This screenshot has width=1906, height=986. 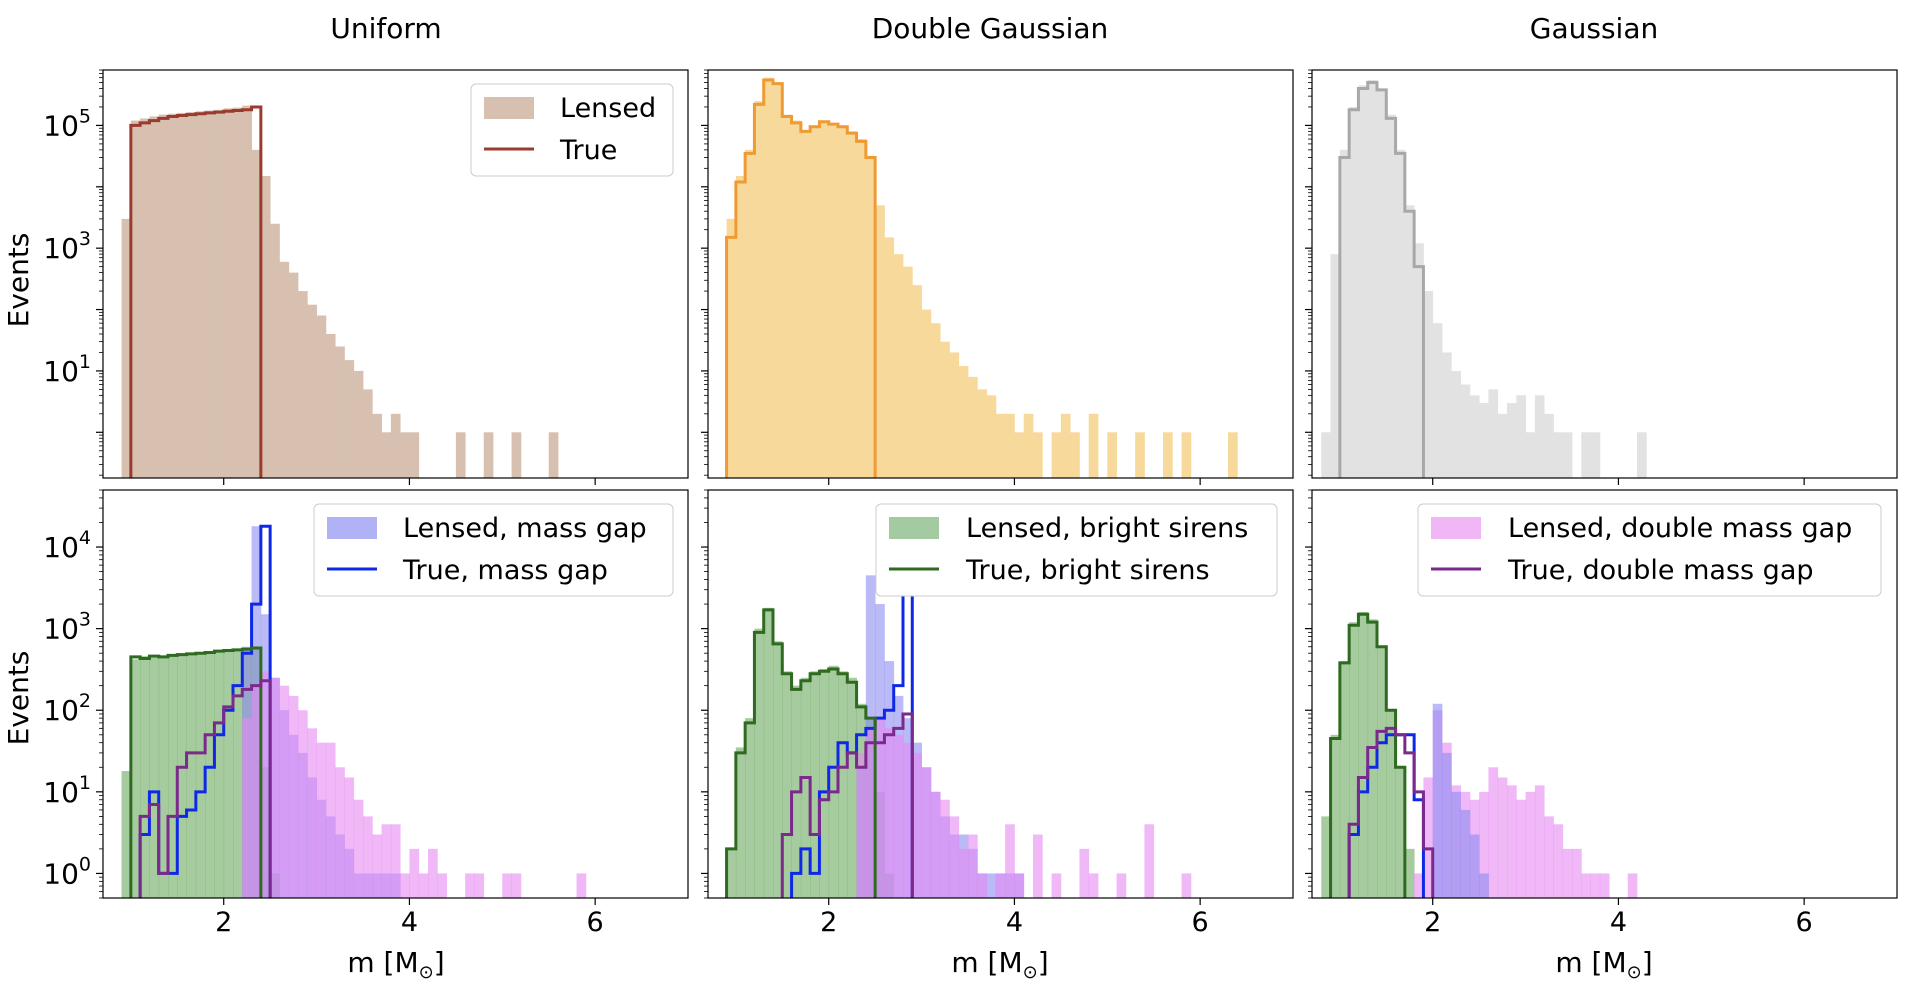 I want to click on bar-bright-sirens-lensed--5, so click(x=1372, y=758).